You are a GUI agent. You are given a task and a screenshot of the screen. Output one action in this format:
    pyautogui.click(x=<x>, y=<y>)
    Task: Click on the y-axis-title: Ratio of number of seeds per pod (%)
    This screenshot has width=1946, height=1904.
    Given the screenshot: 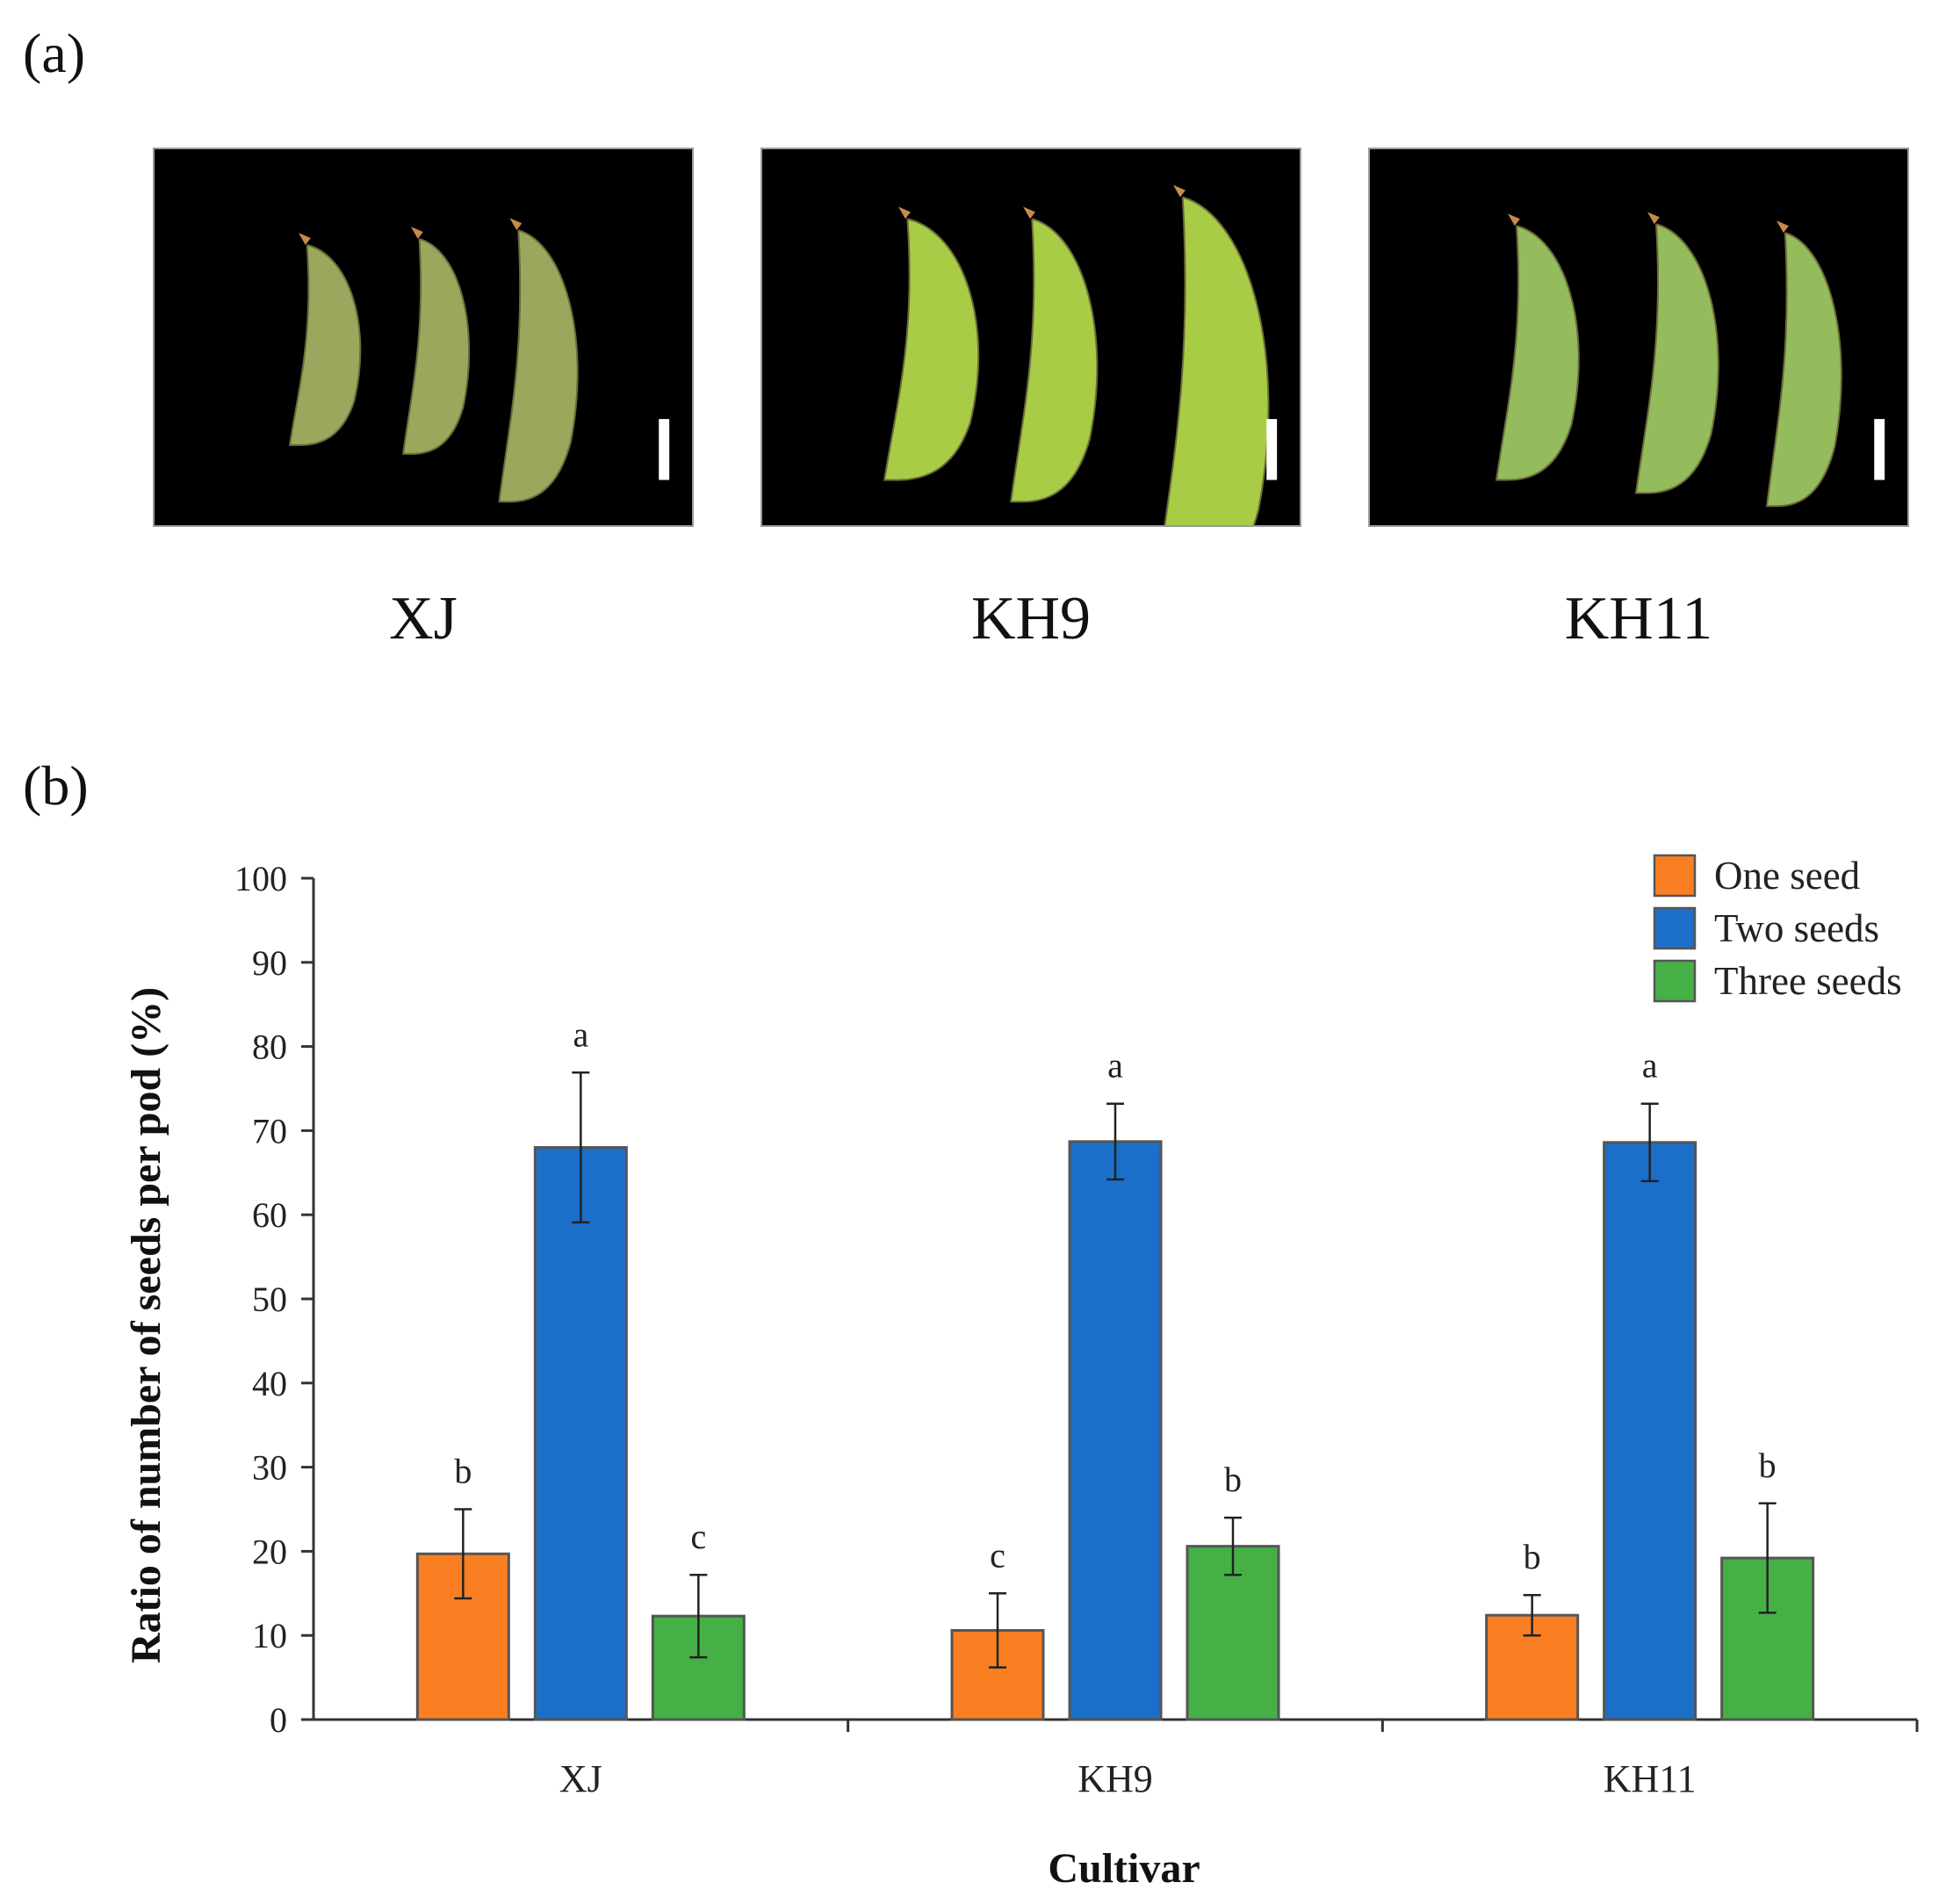 What is the action you would take?
    pyautogui.click(x=146, y=1325)
    